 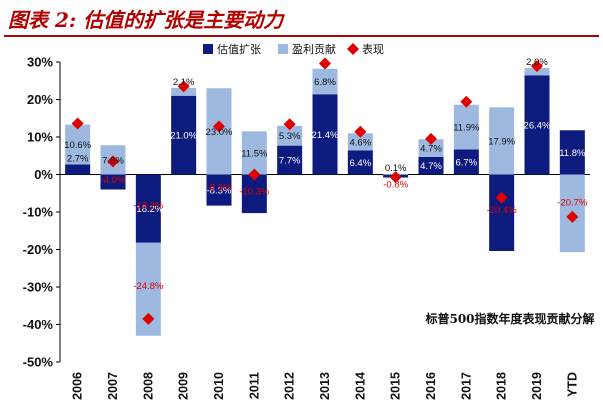 I want to click on data-label-negative: -20.7%, so click(x=572, y=202).